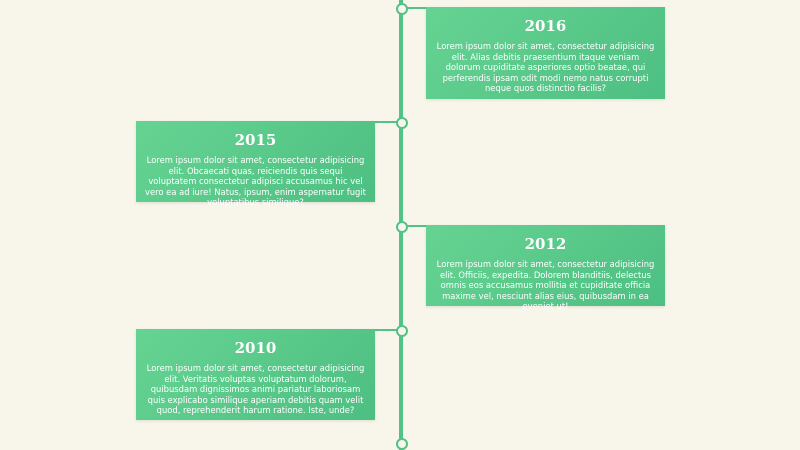  What do you see at coordinates (545, 244) in the screenshot?
I see `event-year: 2012` at bounding box center [545, 244].